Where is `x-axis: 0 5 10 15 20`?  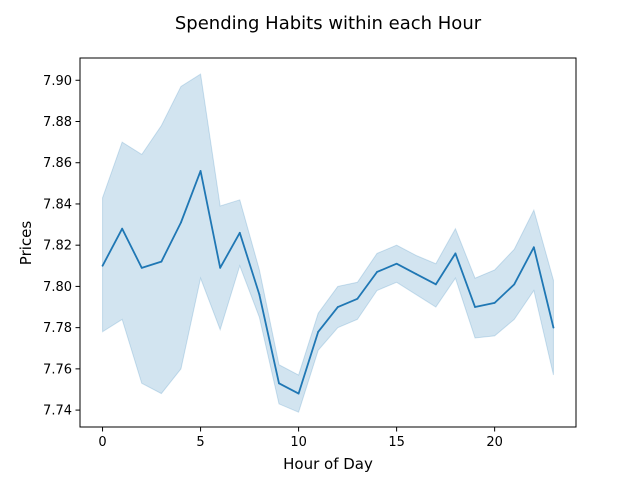 x-axis: 0 5 10 15 20 is located at coordinates (300, 438).